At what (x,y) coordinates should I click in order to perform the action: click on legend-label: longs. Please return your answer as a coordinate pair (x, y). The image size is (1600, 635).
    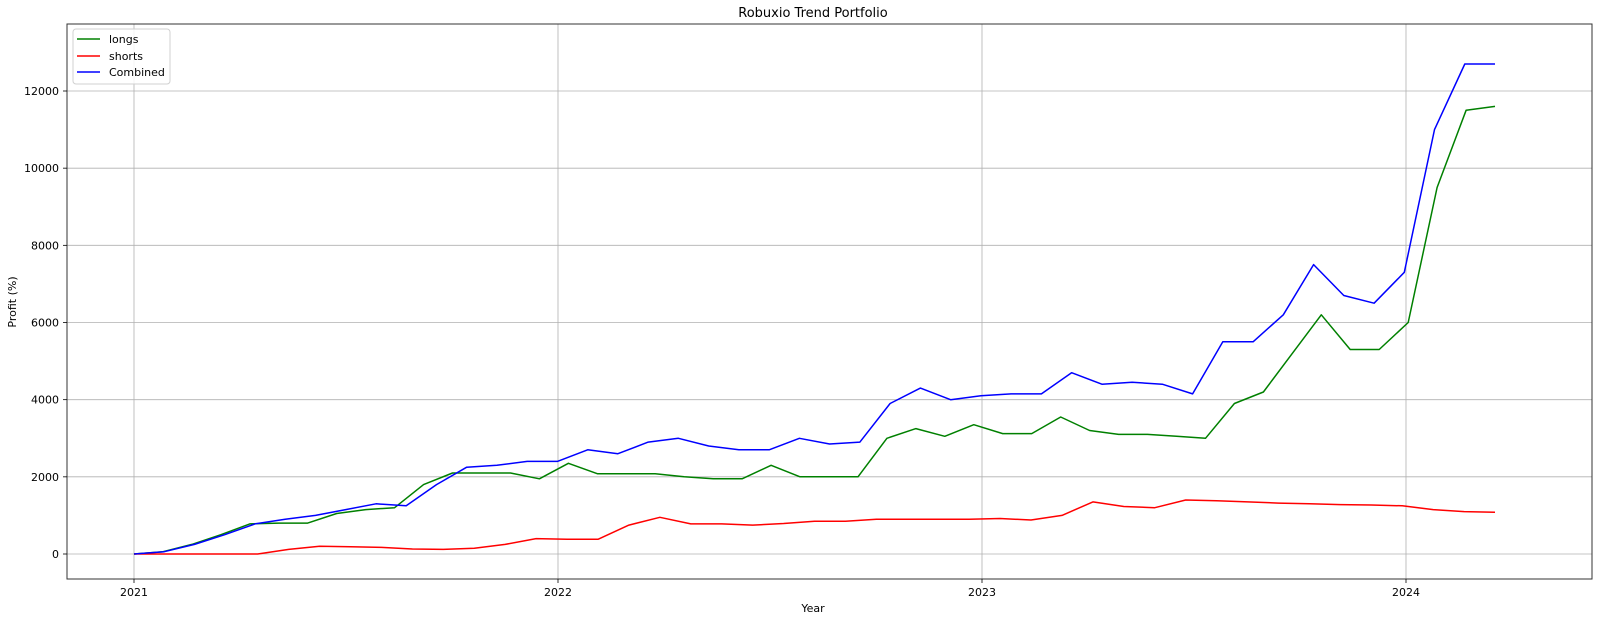
    Looking at the image, I should click on (124, 39).